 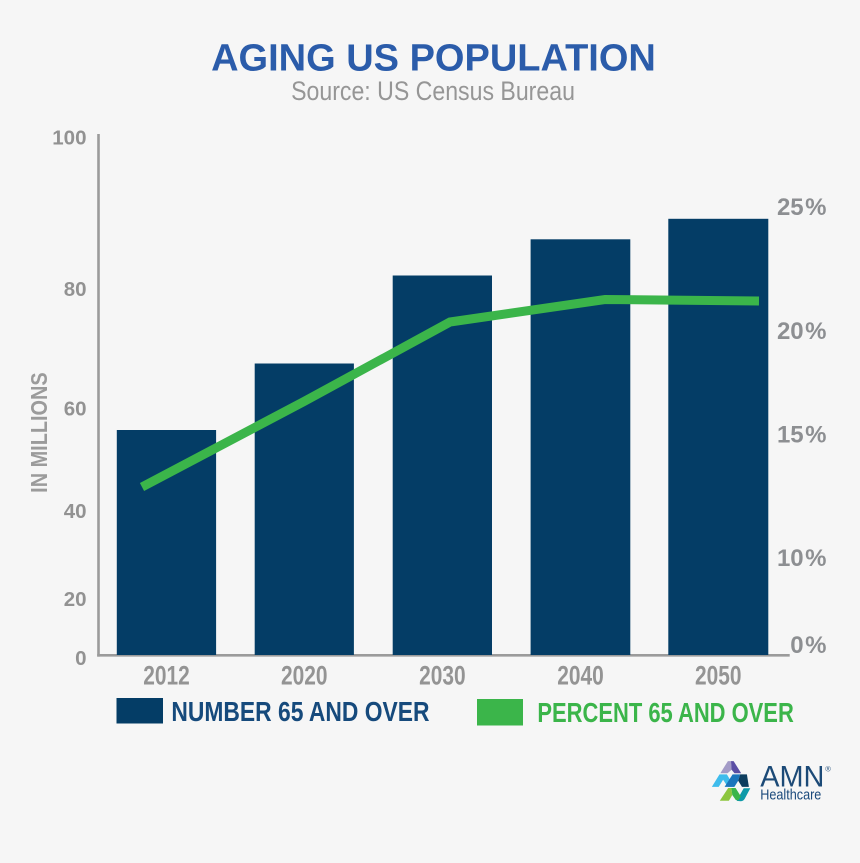 What do you see at coordinates (433, 58) in the screenshot?
I see `svg-text: AGING US POPULATION` at bounding box center [433, 58].